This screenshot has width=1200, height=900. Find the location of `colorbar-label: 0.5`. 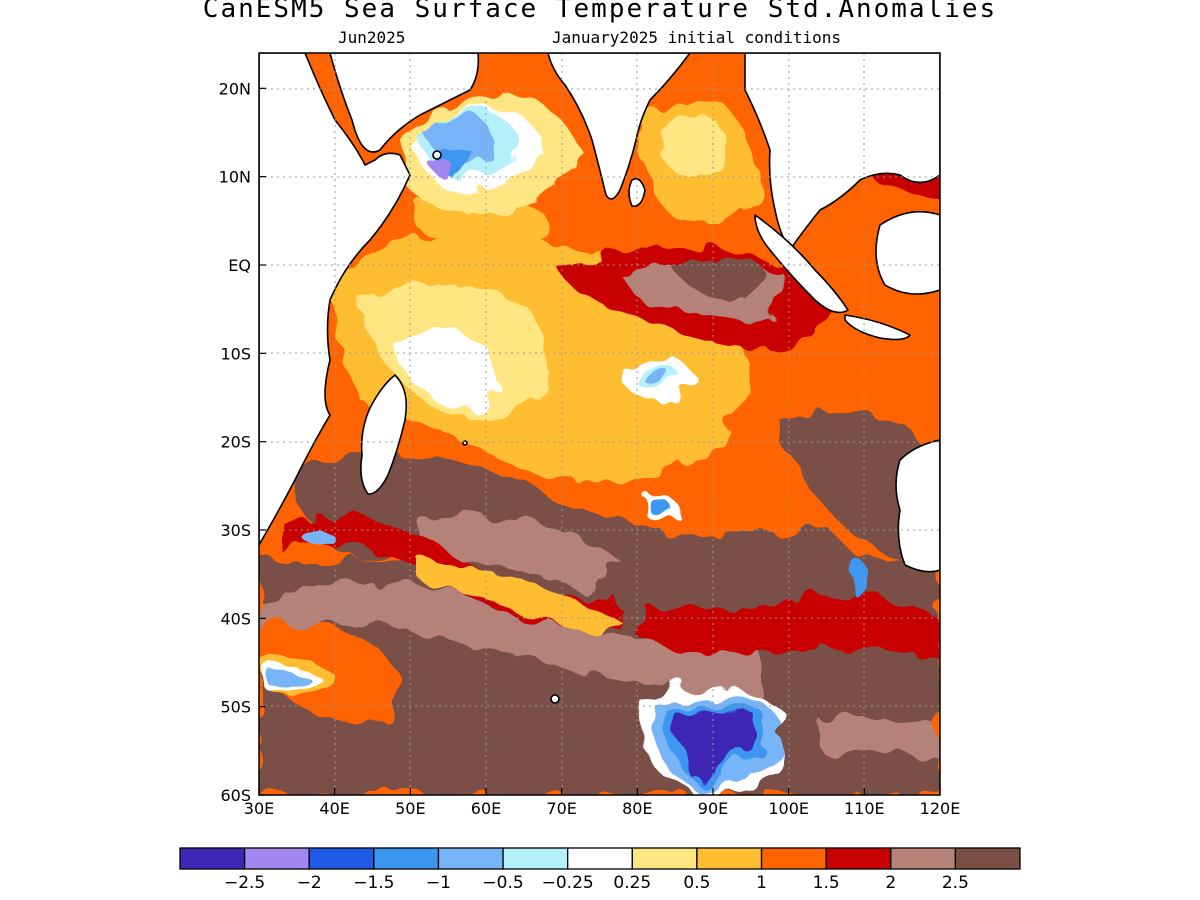

colorbar-label: 0.5 is located at coordinates (696, 883).